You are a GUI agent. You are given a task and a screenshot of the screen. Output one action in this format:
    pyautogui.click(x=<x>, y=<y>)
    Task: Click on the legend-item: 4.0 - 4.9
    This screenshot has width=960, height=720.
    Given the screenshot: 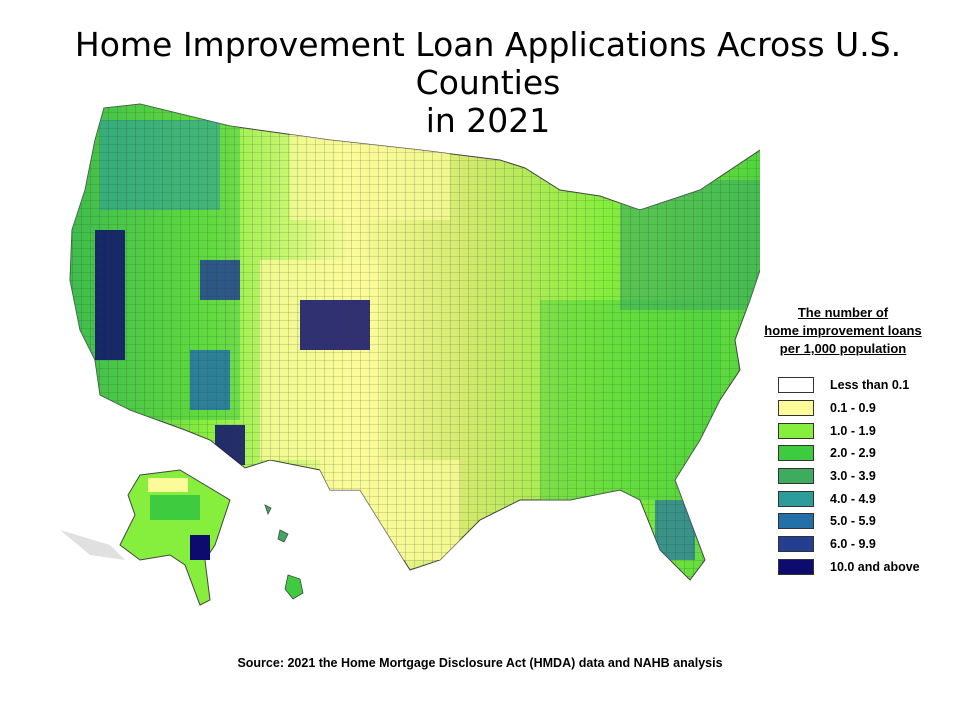 What is the action you would take?
    pyautogui.click(x=858, y=498)
    